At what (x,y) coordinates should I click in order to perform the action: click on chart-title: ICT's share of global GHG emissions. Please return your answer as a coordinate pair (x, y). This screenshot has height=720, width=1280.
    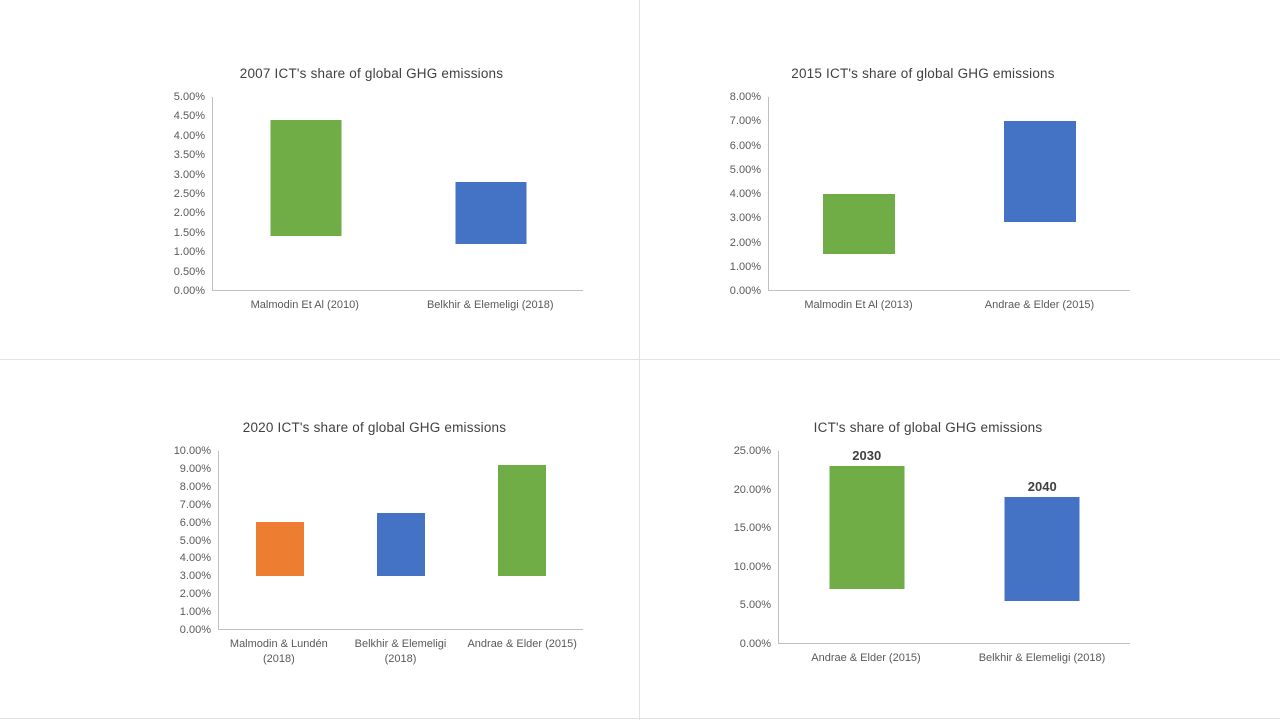
    Looking at the image, I should click on (928, 427).